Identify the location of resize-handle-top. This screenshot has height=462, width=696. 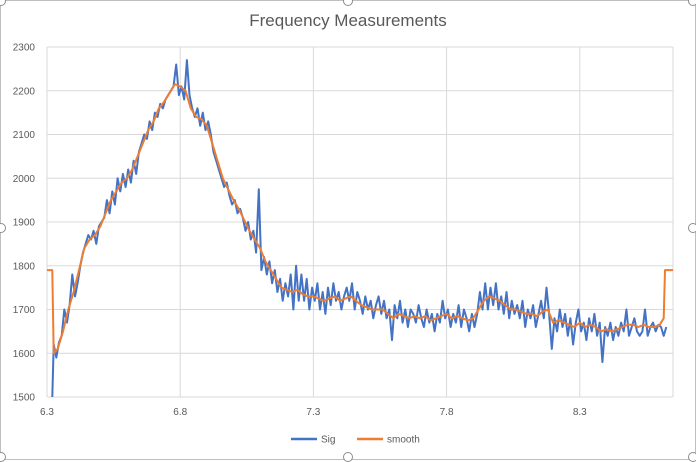
(348, 3).